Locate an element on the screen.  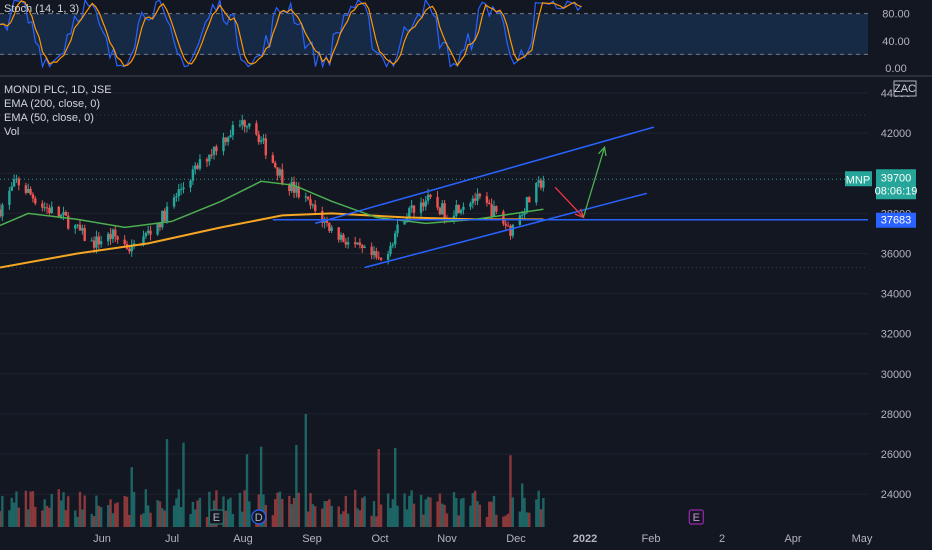
stochastic-lines is located at coordinates (291, 34).